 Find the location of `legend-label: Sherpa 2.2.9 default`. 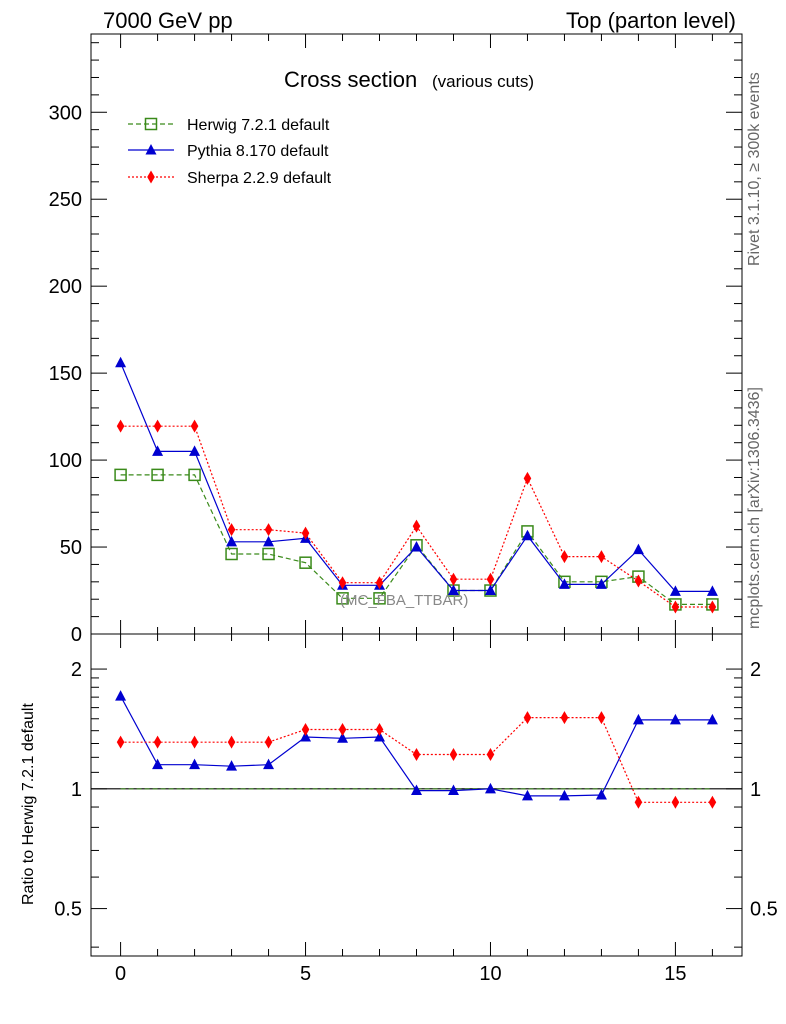

legend-label: Sherpa 2.2.9 default is located at coordinates (259, 178).